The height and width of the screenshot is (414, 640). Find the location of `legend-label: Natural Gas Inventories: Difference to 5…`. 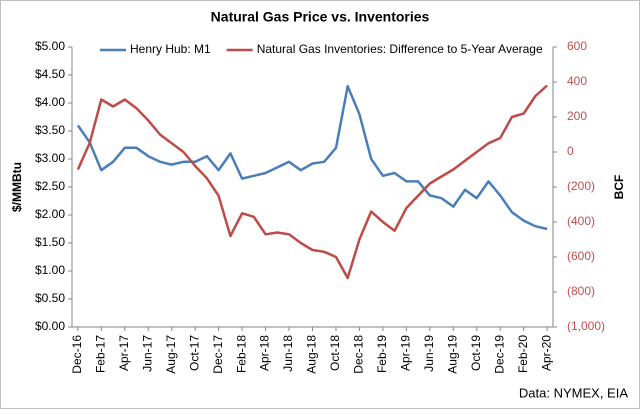

legend-label: Natural Gas Inventories: Difference to 5… is located at coordinates (400, 49).